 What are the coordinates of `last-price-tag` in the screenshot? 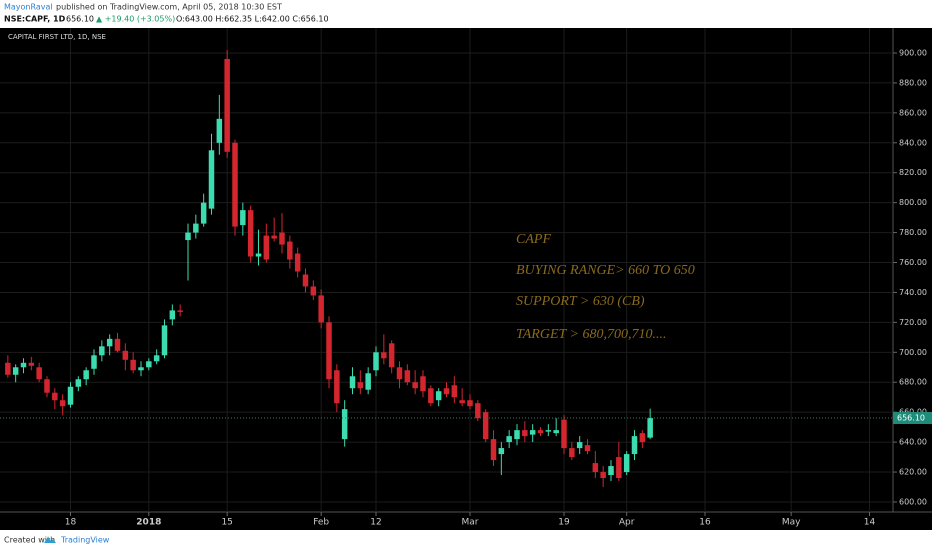 It's located at (912, 418).